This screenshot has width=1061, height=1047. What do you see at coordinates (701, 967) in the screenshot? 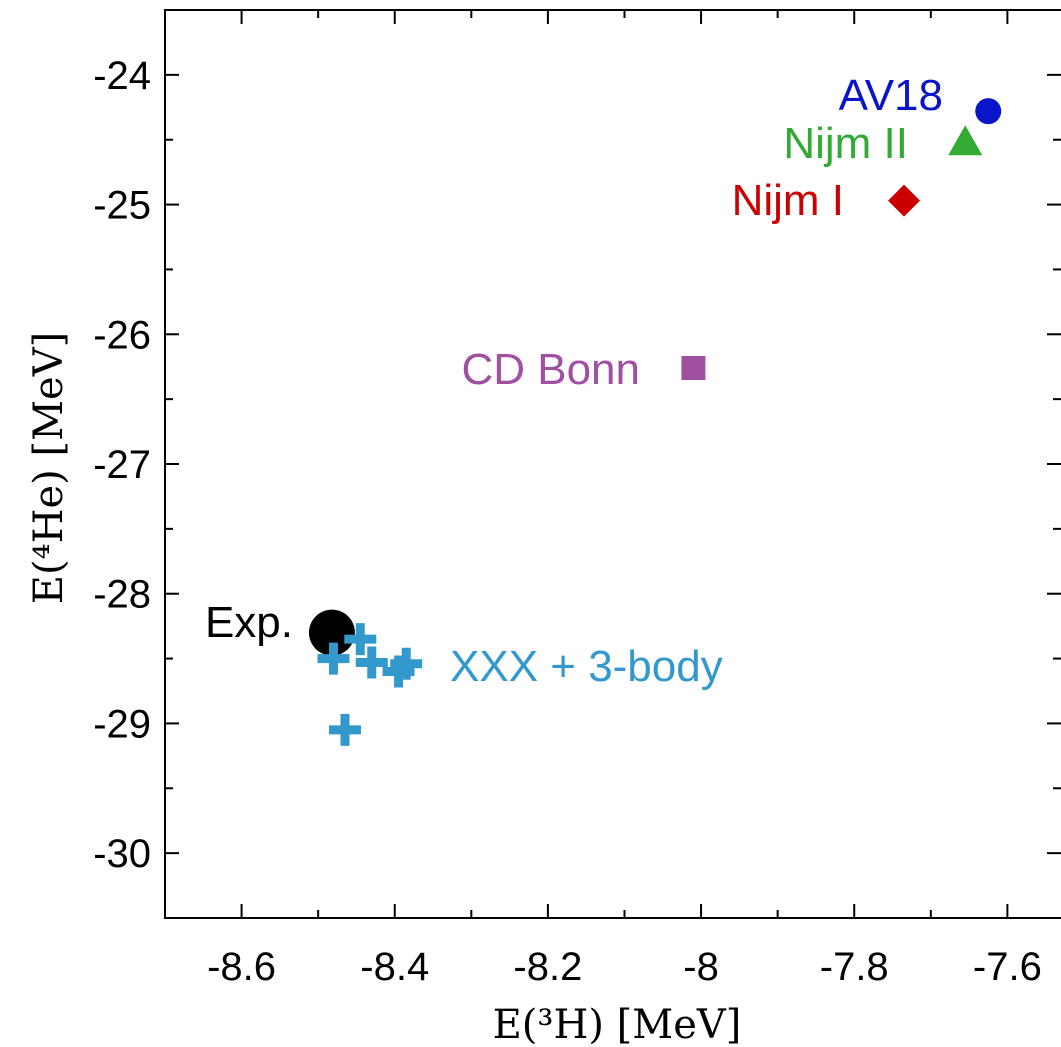
I see `x-tick-label: -8` at bounding box center [701, 967].